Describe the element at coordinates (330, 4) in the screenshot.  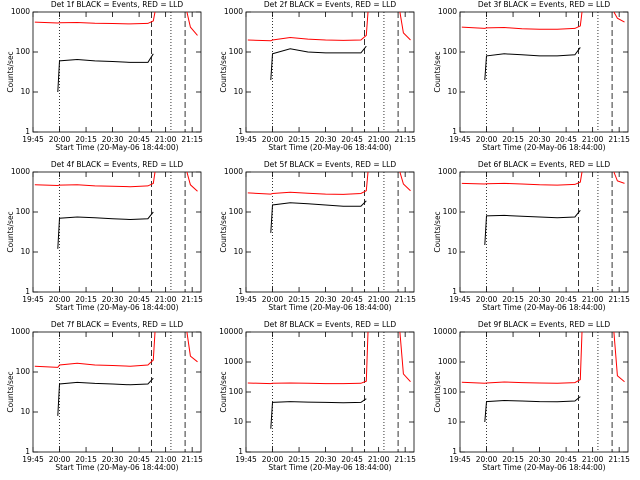
I see `chart-title: Det 2f BLACK = Events, RED = LLD` at that location.